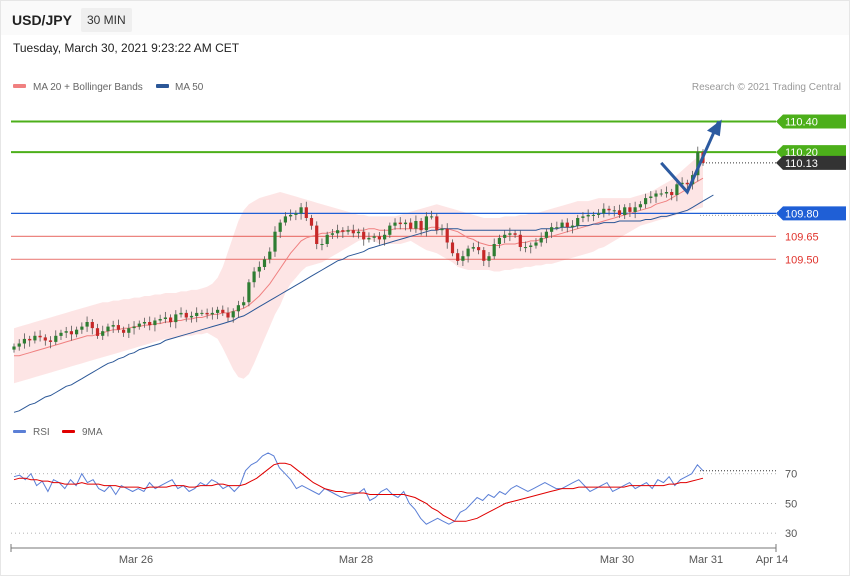 This screenshot has width=850, height=576. I want to click on rsi-legend-label: RSI, so click(41, 432).